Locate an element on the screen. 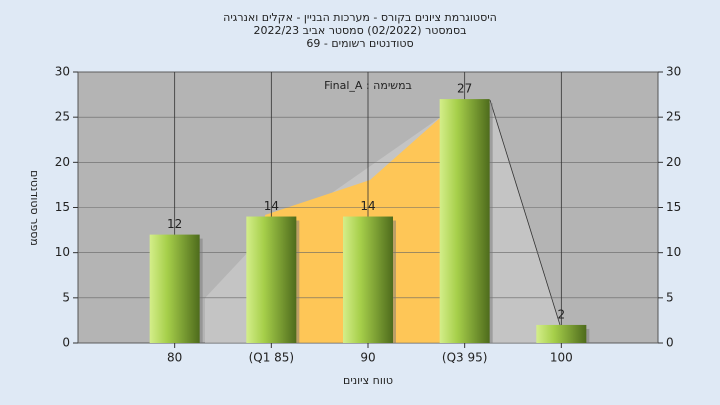 The image size is (720, 405). y2-tick-label: 20 is located at coordinates (673, 162).